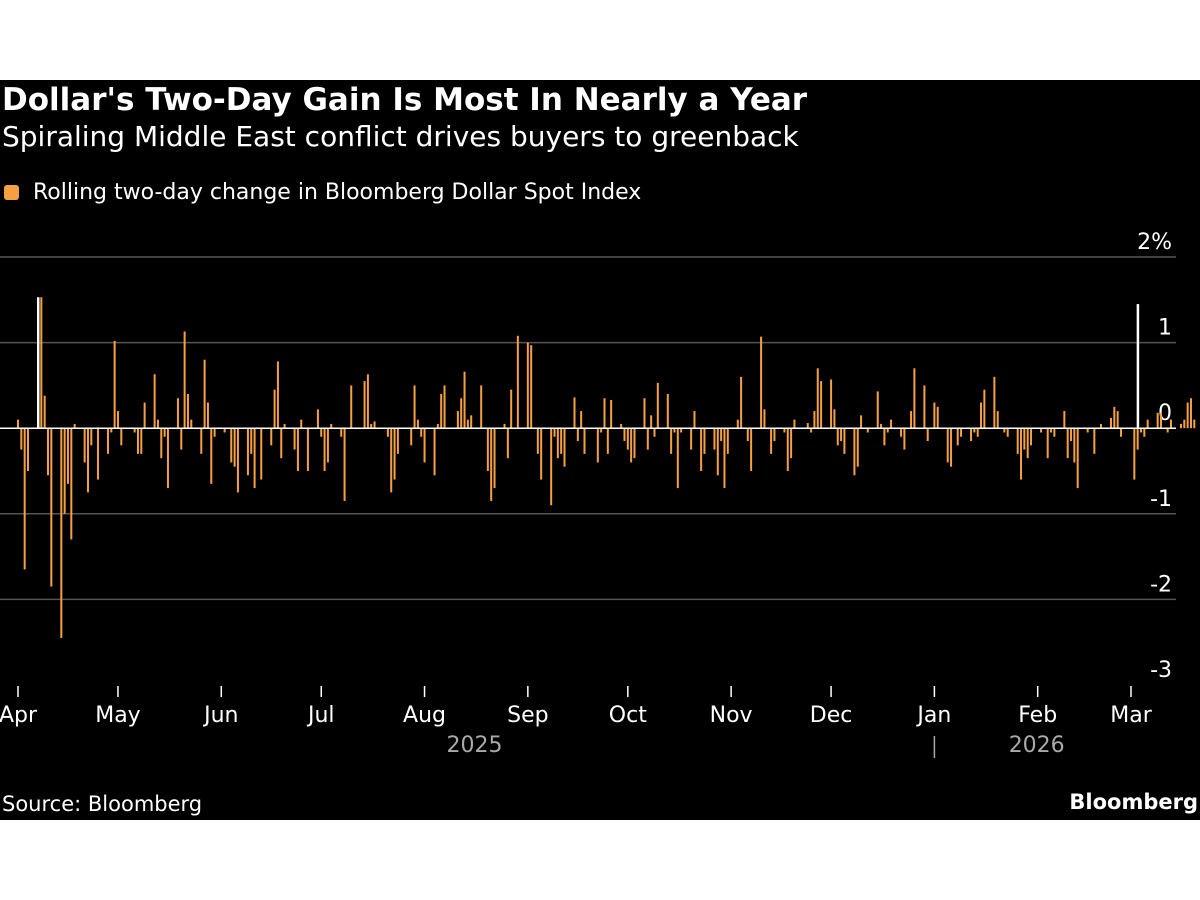 This screenshot has width=1200, height=900. What do you see at coordinates (1133, 802) in the screenshot?
I see `bloomberg-logo: Bloomberg` at bounding box center [1133, 802].